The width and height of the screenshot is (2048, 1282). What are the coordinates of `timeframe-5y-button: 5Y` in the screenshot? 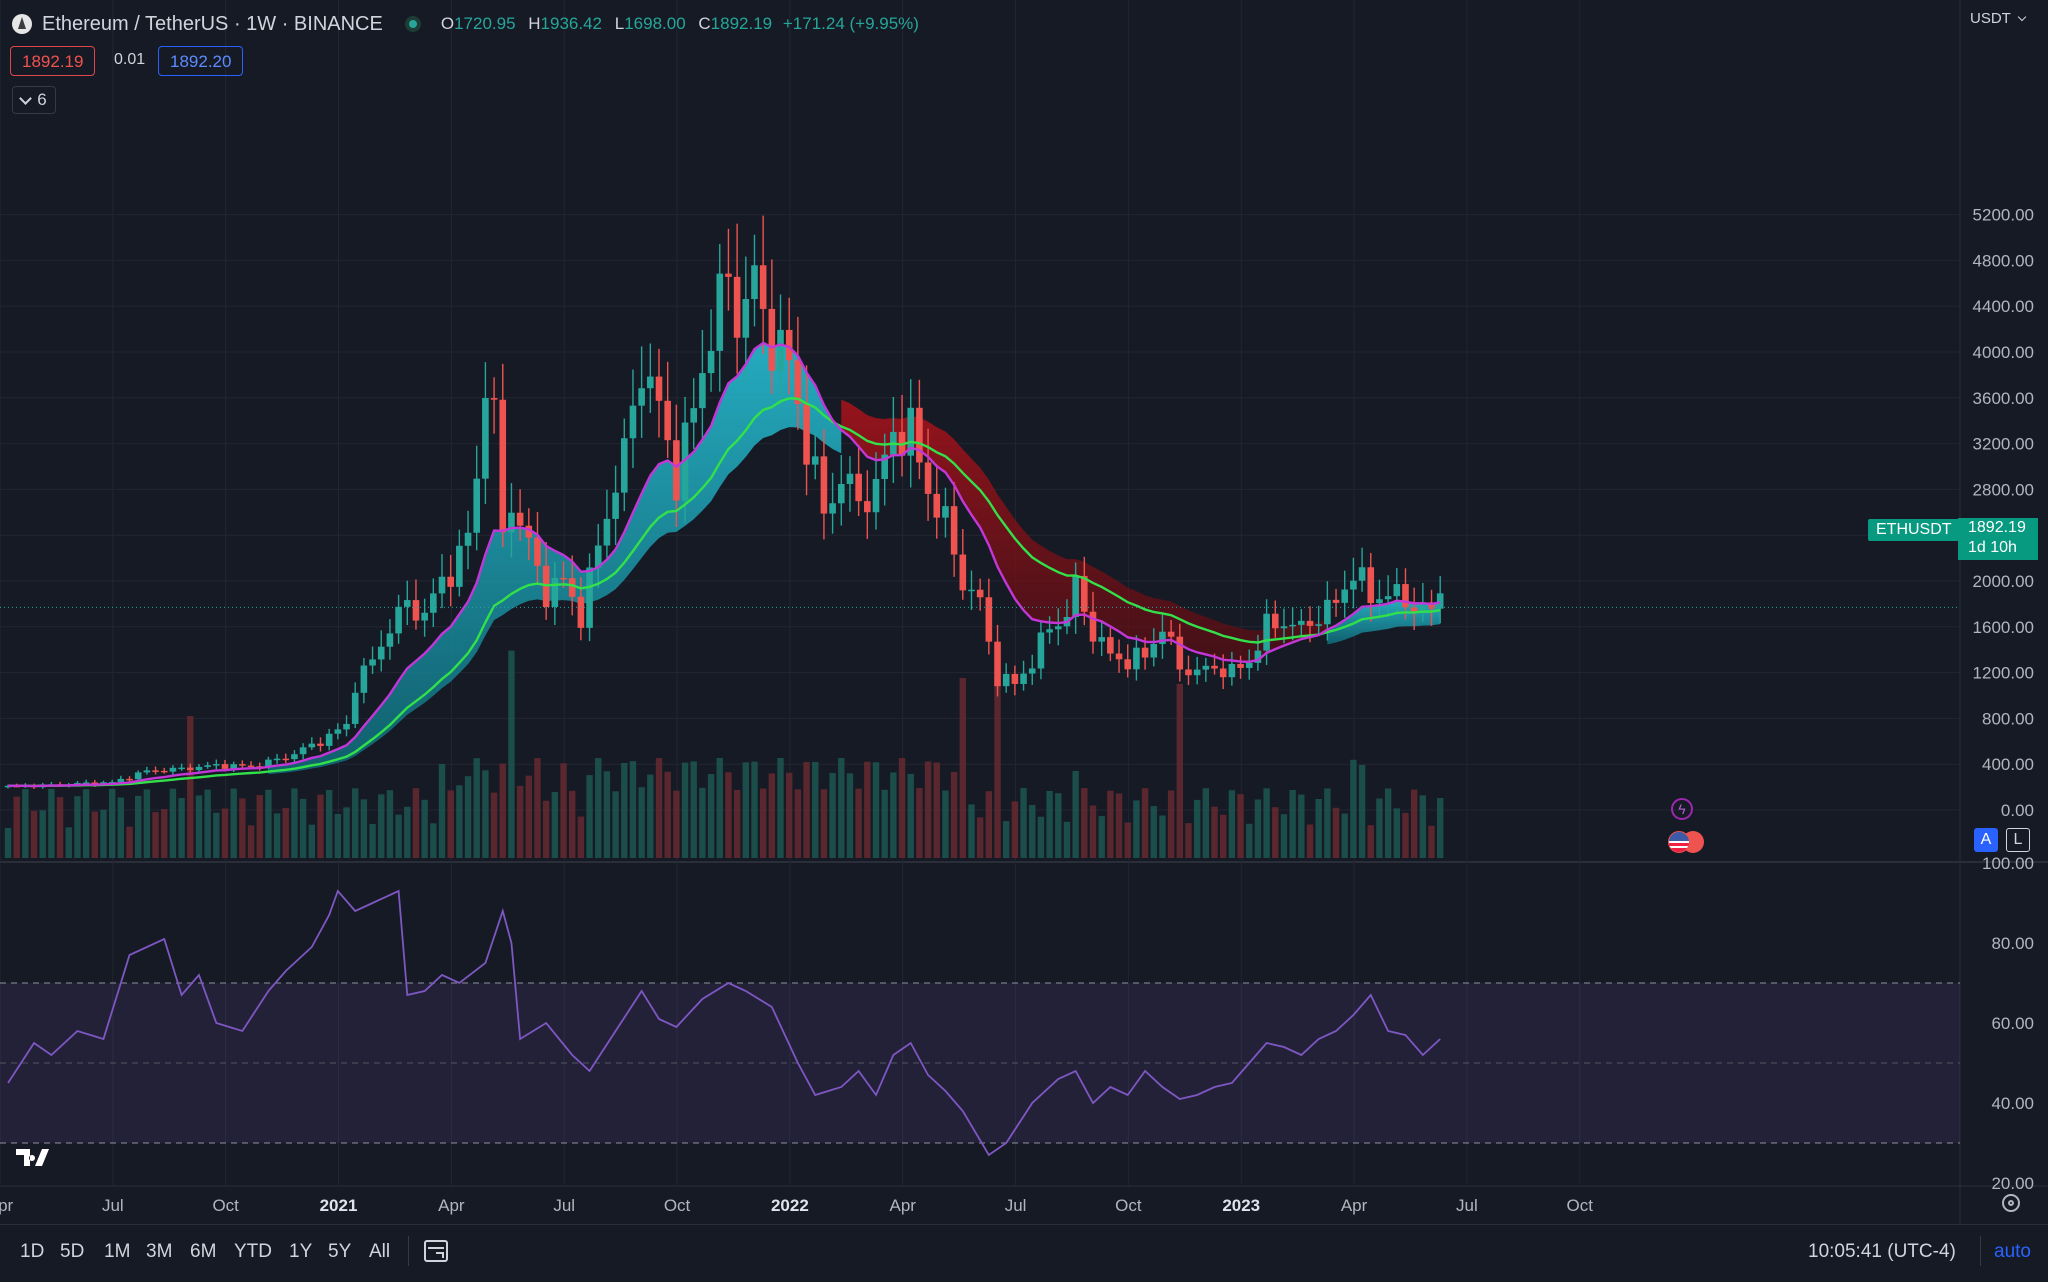 It's located at (340, 1251).